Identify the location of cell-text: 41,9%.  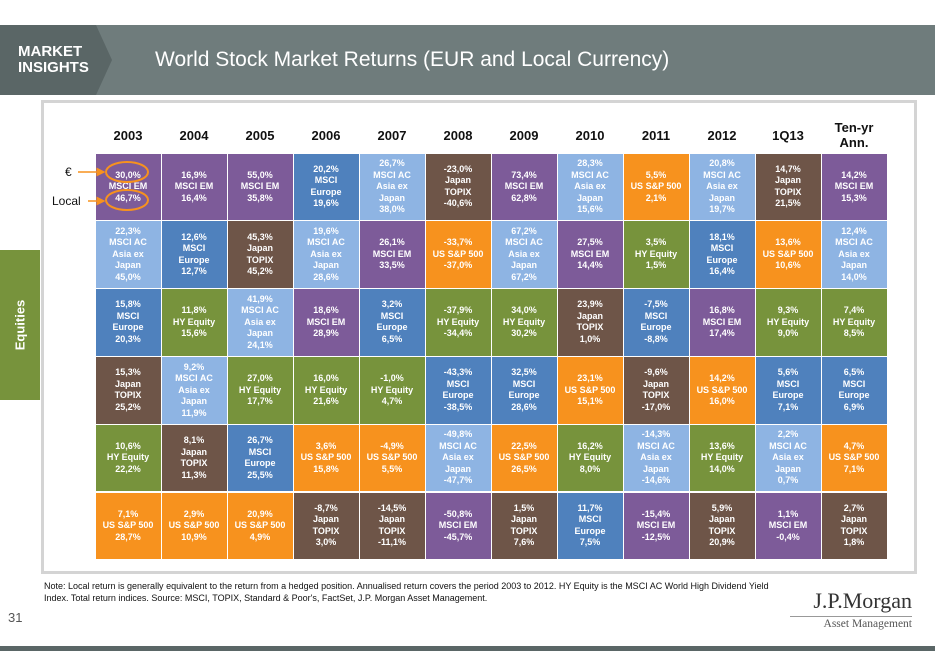
(260, 298).